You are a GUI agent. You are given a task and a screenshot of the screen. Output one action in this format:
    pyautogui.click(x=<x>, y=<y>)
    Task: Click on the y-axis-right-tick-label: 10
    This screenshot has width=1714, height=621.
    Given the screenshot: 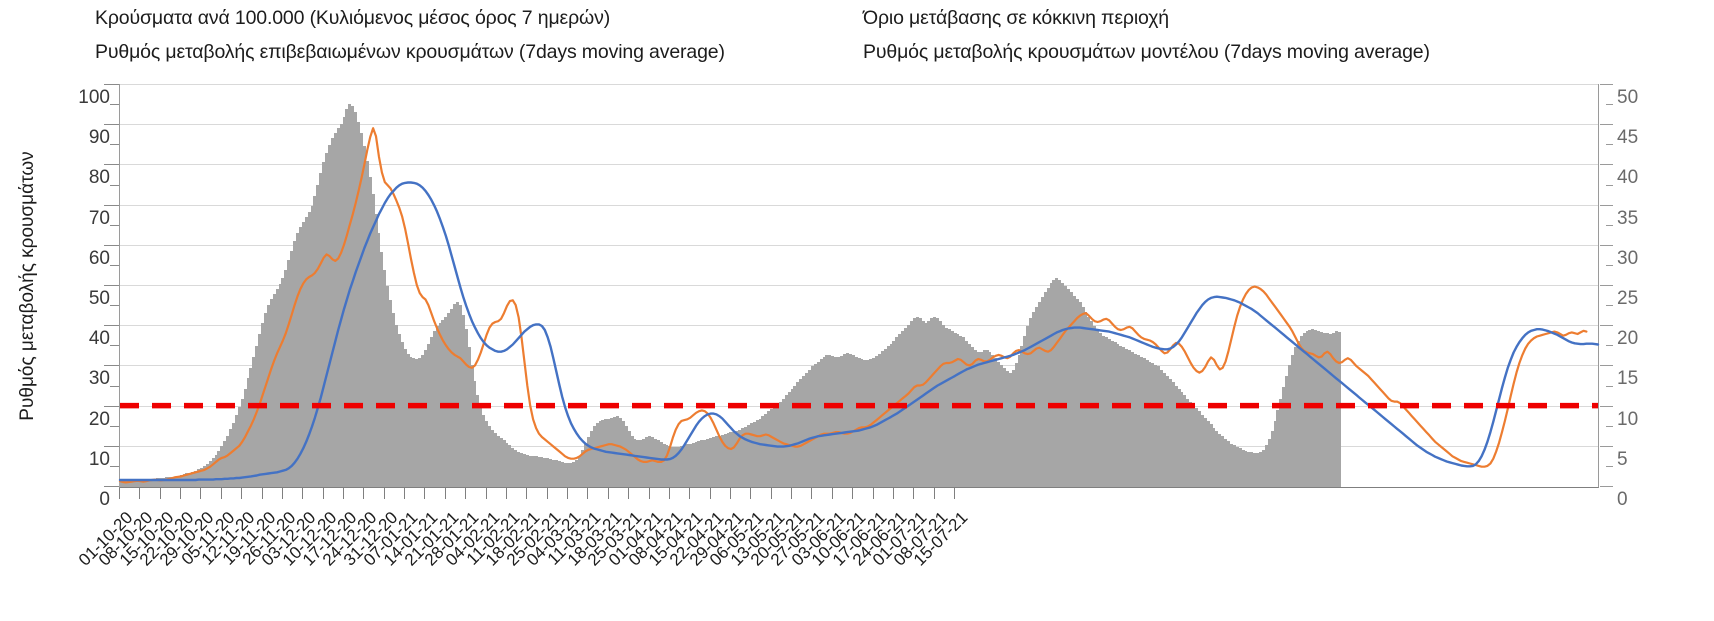 What is the action you would take?
    pyautogui.click(x=1628, y=419)
    